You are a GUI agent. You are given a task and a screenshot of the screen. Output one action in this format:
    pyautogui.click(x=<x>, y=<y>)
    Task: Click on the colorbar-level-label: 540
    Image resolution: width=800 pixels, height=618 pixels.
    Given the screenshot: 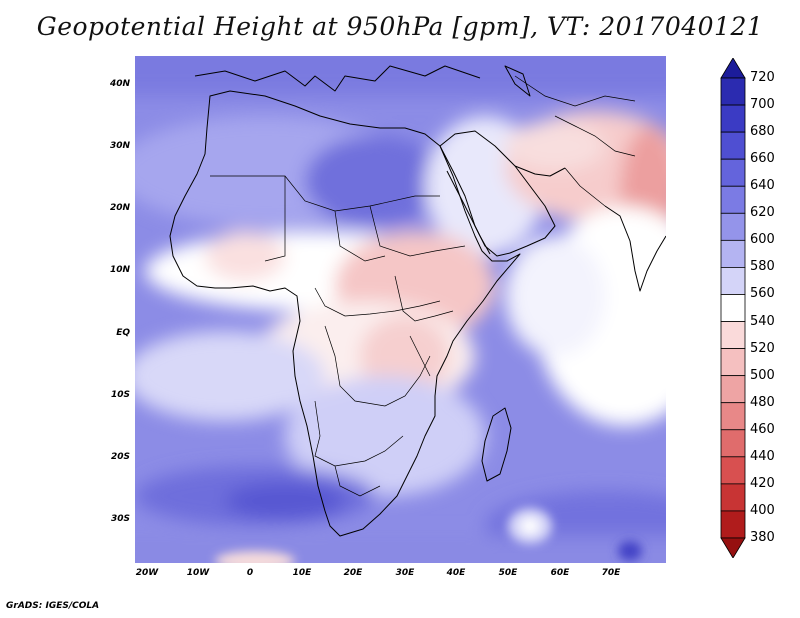 What is the action you would take?
    pyautogui.click(x=762, y=321)
    